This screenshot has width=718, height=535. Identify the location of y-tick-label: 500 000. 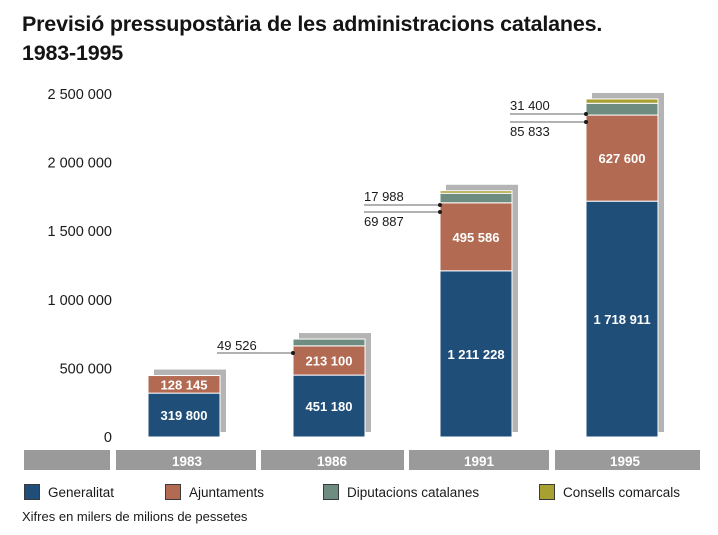
(86, 369).